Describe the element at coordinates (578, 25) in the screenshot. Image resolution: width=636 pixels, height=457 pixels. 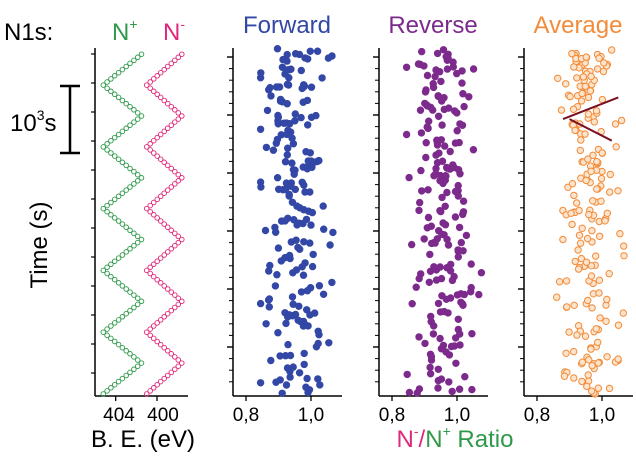
I see `panel-title-average: Average` at that location.